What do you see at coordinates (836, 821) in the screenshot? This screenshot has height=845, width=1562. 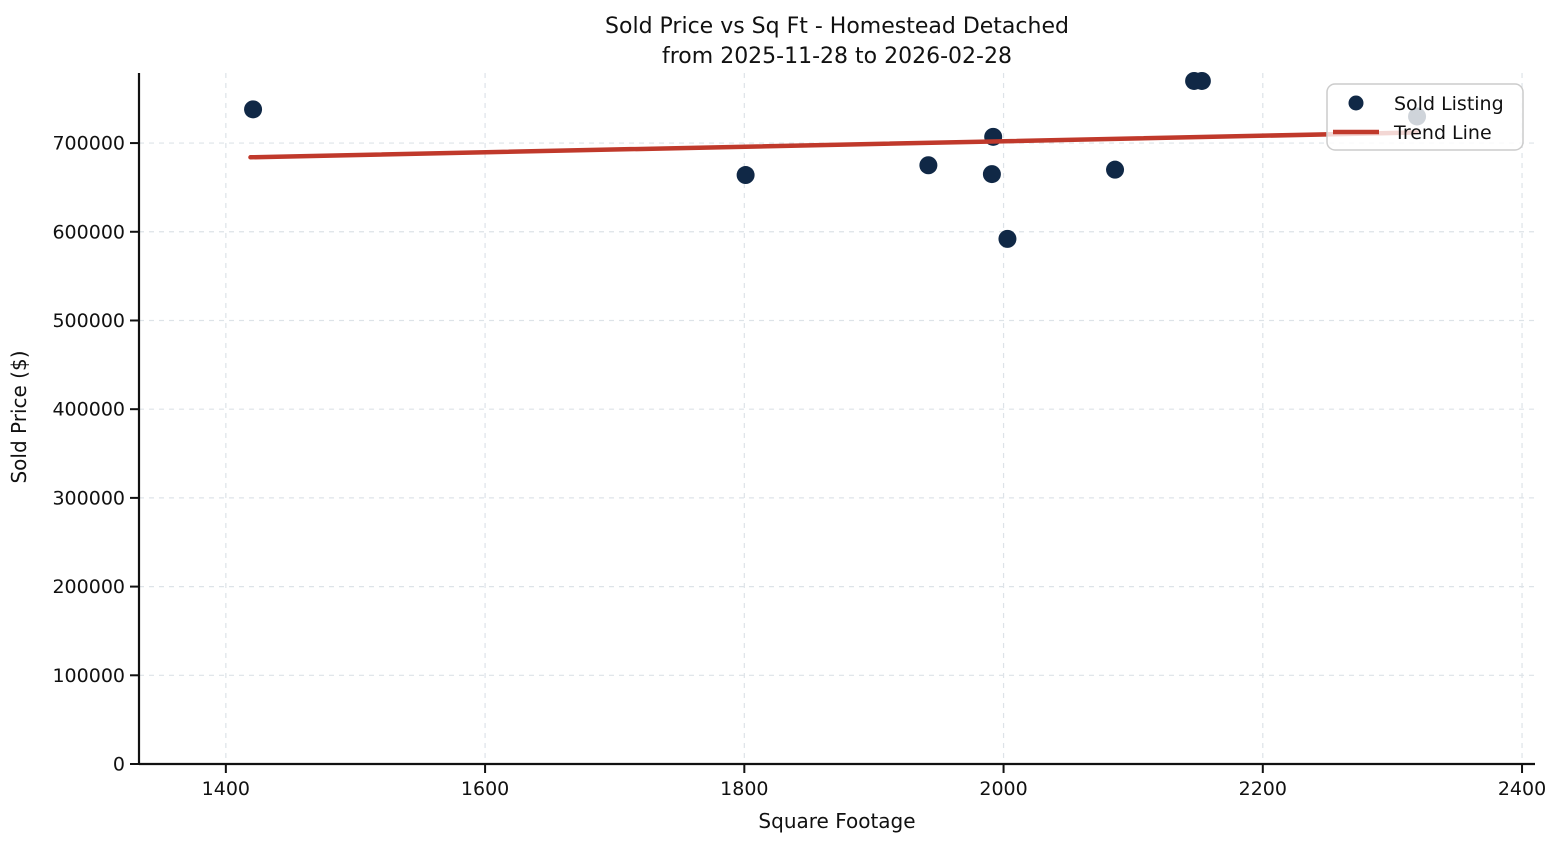 I see `x-axis-label: Square Footage` at bounding box center [836, 821].